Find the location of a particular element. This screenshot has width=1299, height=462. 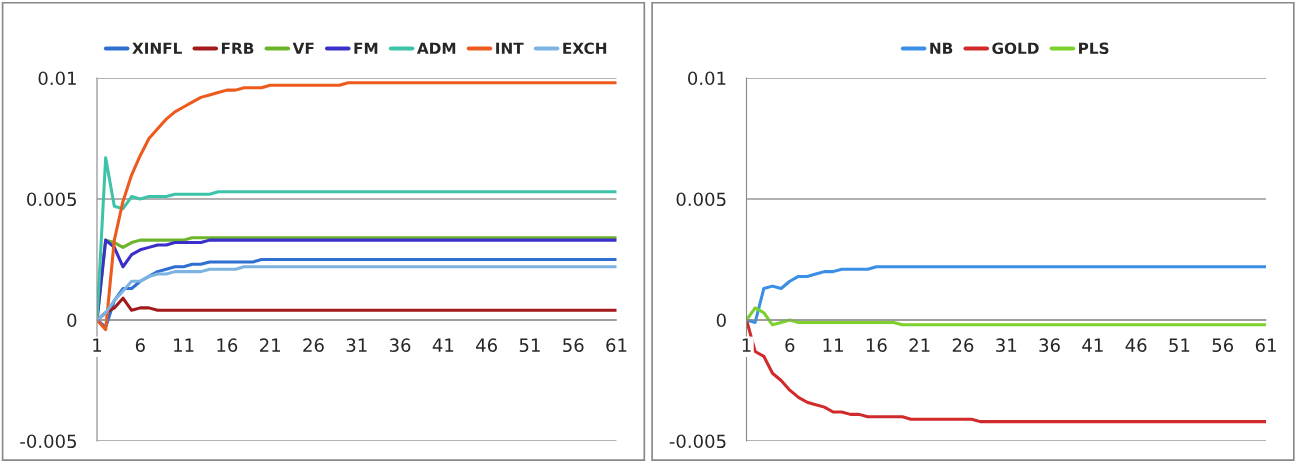

legend-label: VF is located at coordinates (303, 48).